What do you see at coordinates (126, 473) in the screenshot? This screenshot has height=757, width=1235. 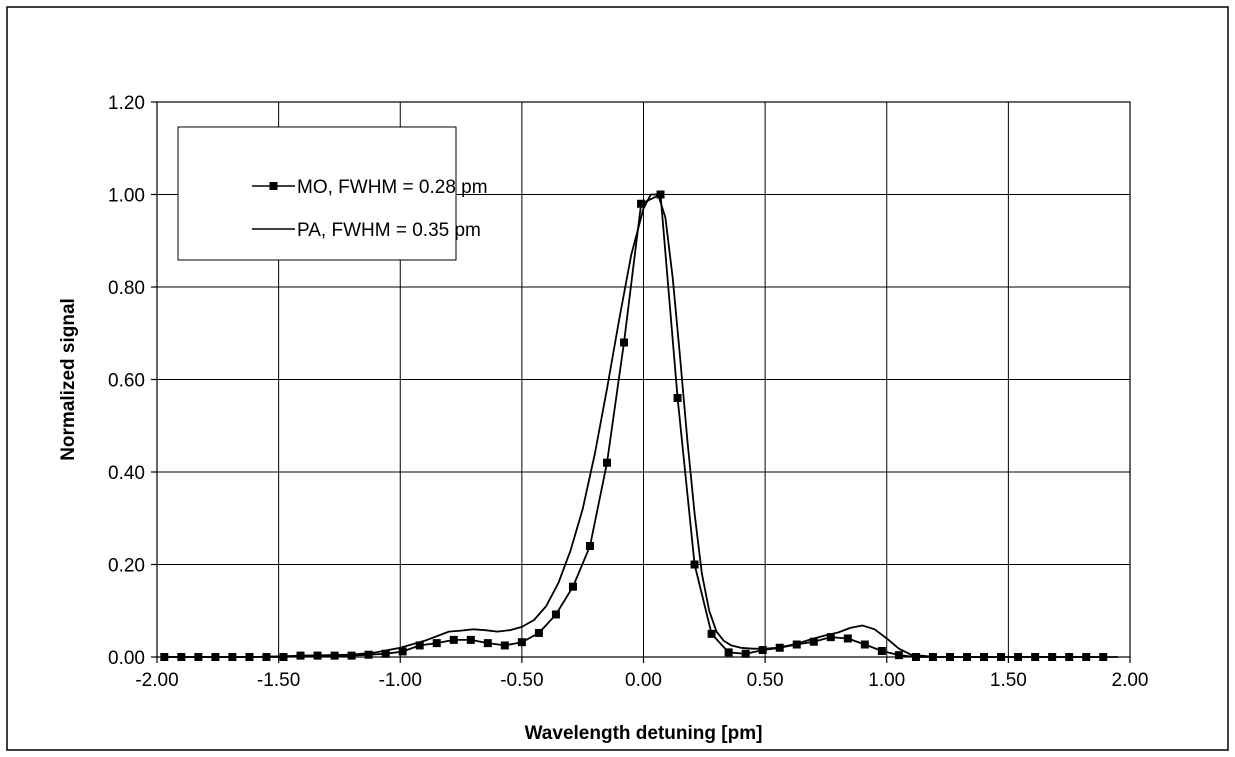 I see `y-tick-label: 0.40` at bounding box center [126, 473].